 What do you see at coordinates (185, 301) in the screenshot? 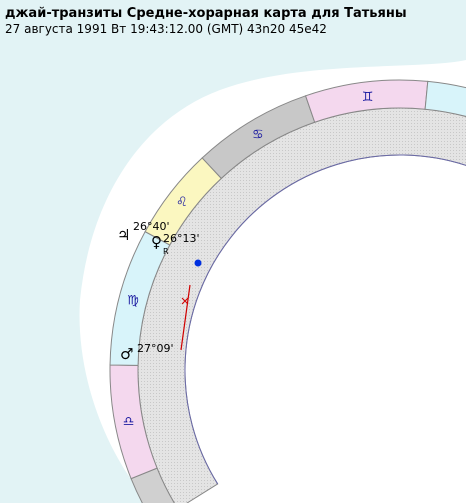
I see `aspect-cross` at bounding box center [185, 301].